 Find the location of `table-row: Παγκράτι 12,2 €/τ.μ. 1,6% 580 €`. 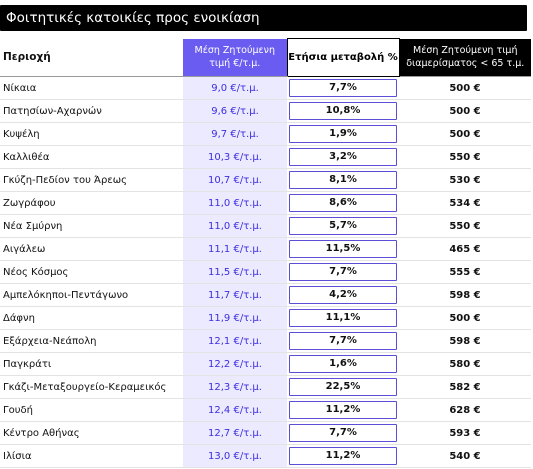

table-row: Παγκράτι 12,2 €/τ.μ. 1,6% 580 € is located at coordinates (265, 364).